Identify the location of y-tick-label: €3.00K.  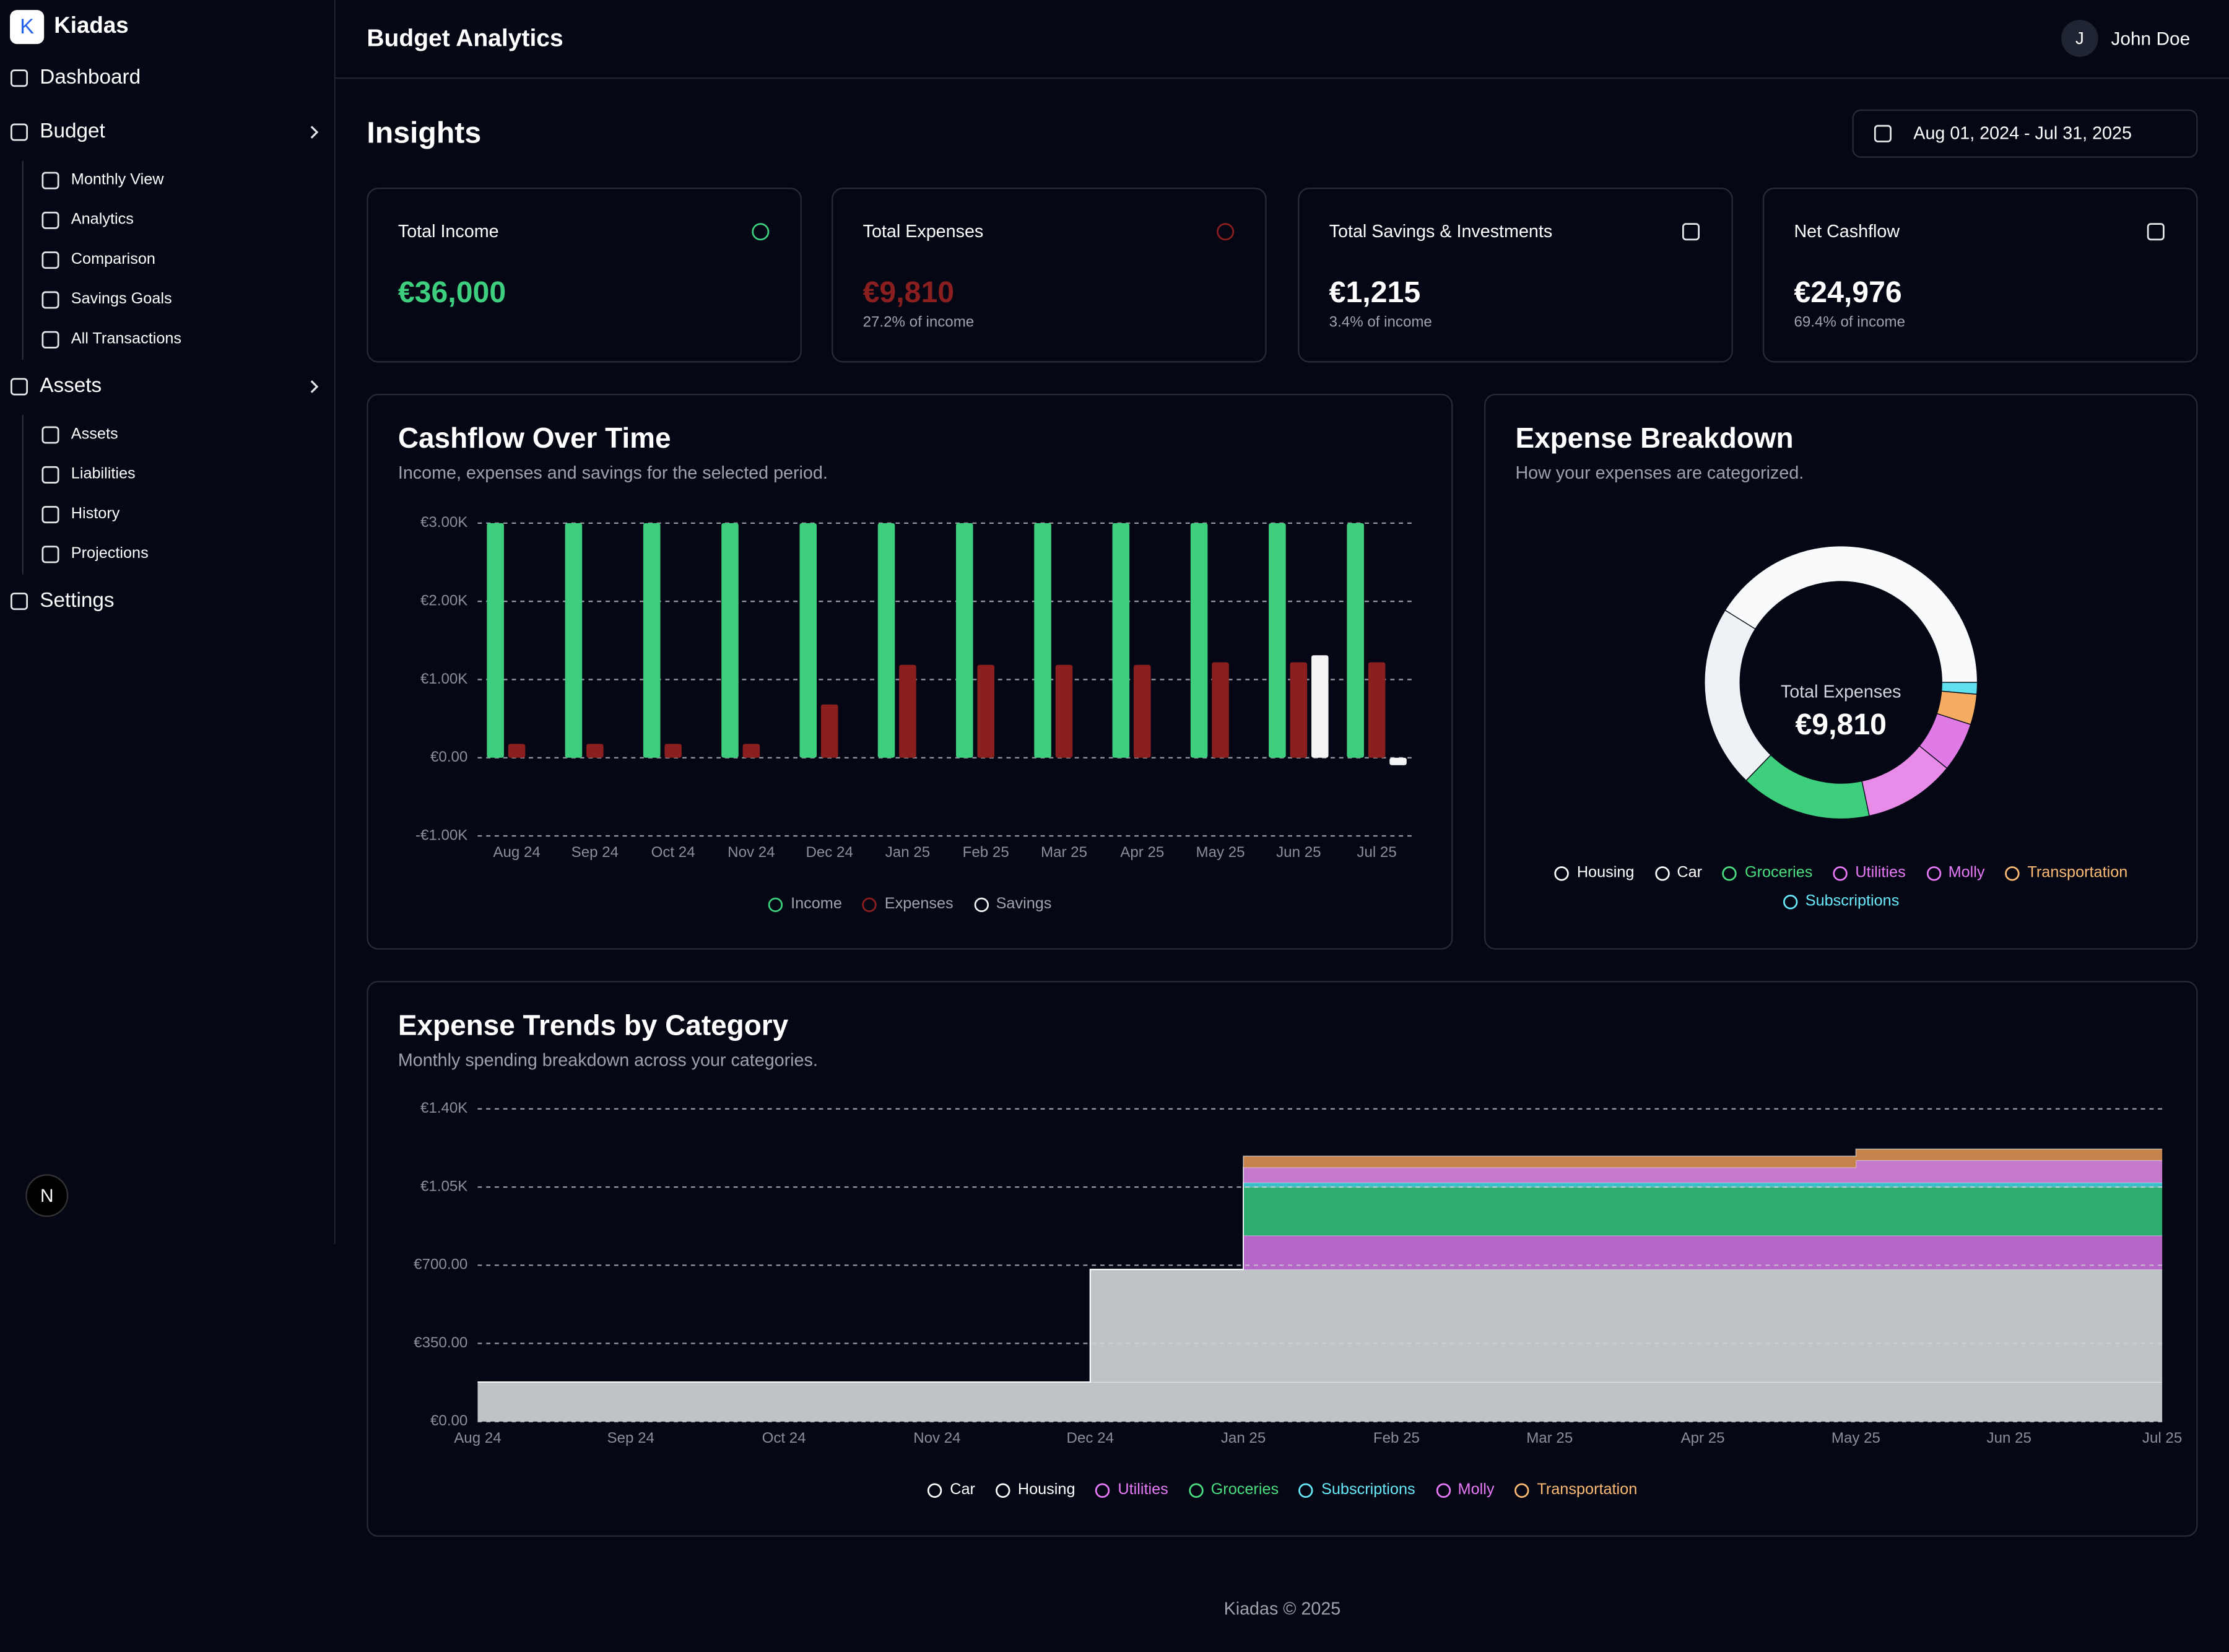
(444, 523).